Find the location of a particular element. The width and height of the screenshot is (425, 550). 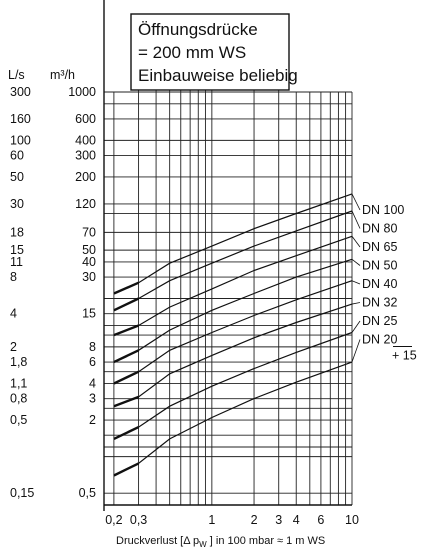

y-tick-label-m3h: 4 is located at coordinates (92, 383).